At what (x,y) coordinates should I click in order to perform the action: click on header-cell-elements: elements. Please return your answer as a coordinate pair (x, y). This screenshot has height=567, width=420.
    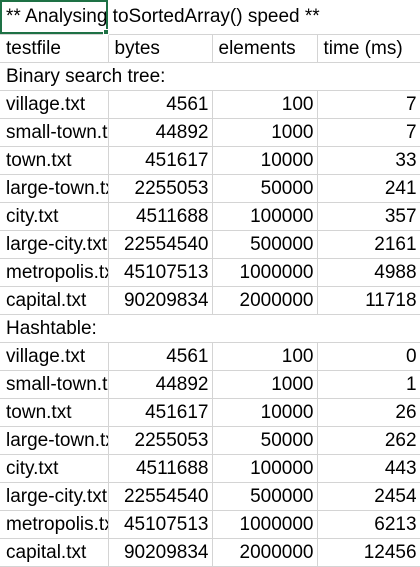
    Looking at the image, I should click on (265, 48).